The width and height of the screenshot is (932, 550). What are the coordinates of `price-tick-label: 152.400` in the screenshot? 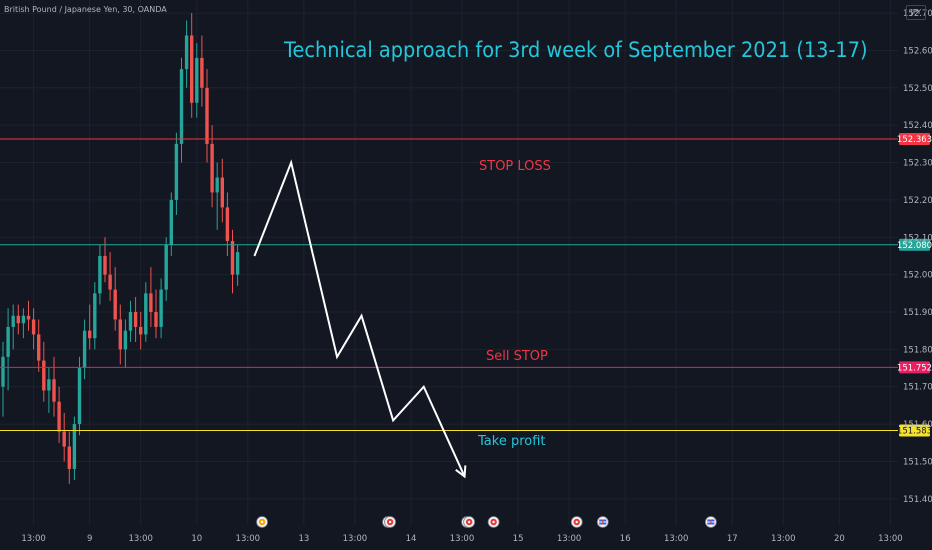 It's located at (917, 126).